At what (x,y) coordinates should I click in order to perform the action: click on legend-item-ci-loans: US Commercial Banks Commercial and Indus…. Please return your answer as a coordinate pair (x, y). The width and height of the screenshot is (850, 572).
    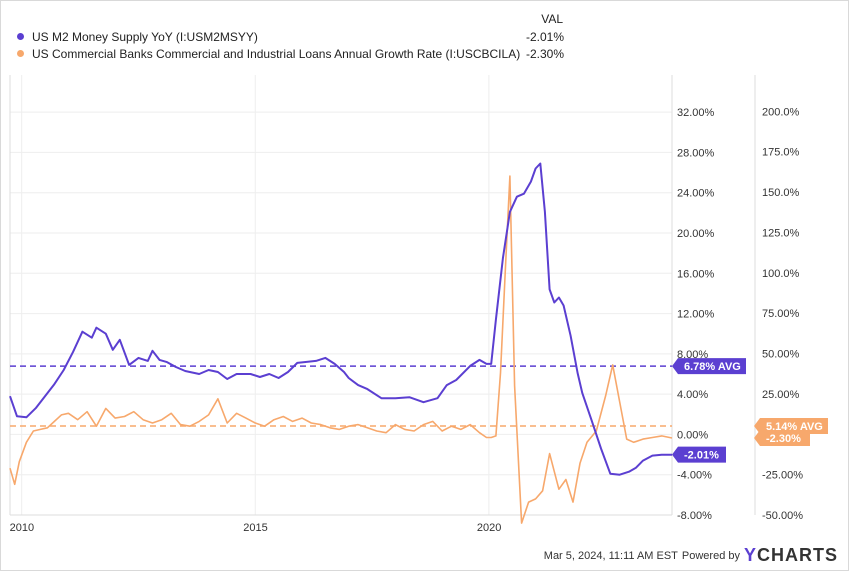
    Looking at the image, I should click on (268, 54).